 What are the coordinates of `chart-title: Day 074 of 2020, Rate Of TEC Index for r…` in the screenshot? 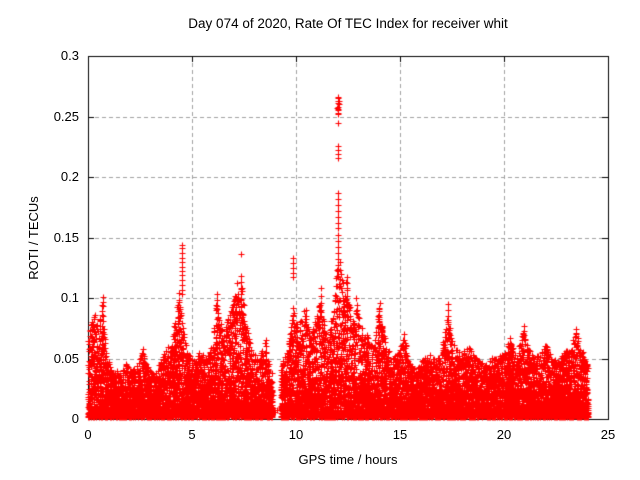 It's located at (348, 23).